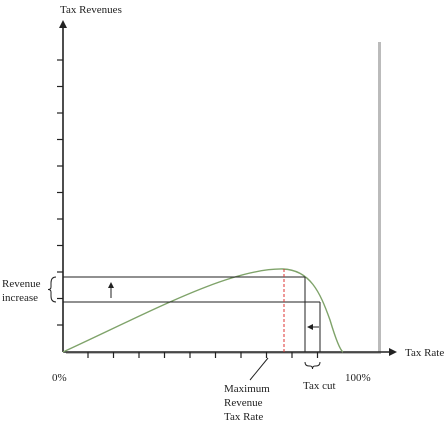 This screenshot has width=448, height=426. Describe the element at coordinates (247, 389) in the screenshot. I see `annotation: Maximum` at that location.